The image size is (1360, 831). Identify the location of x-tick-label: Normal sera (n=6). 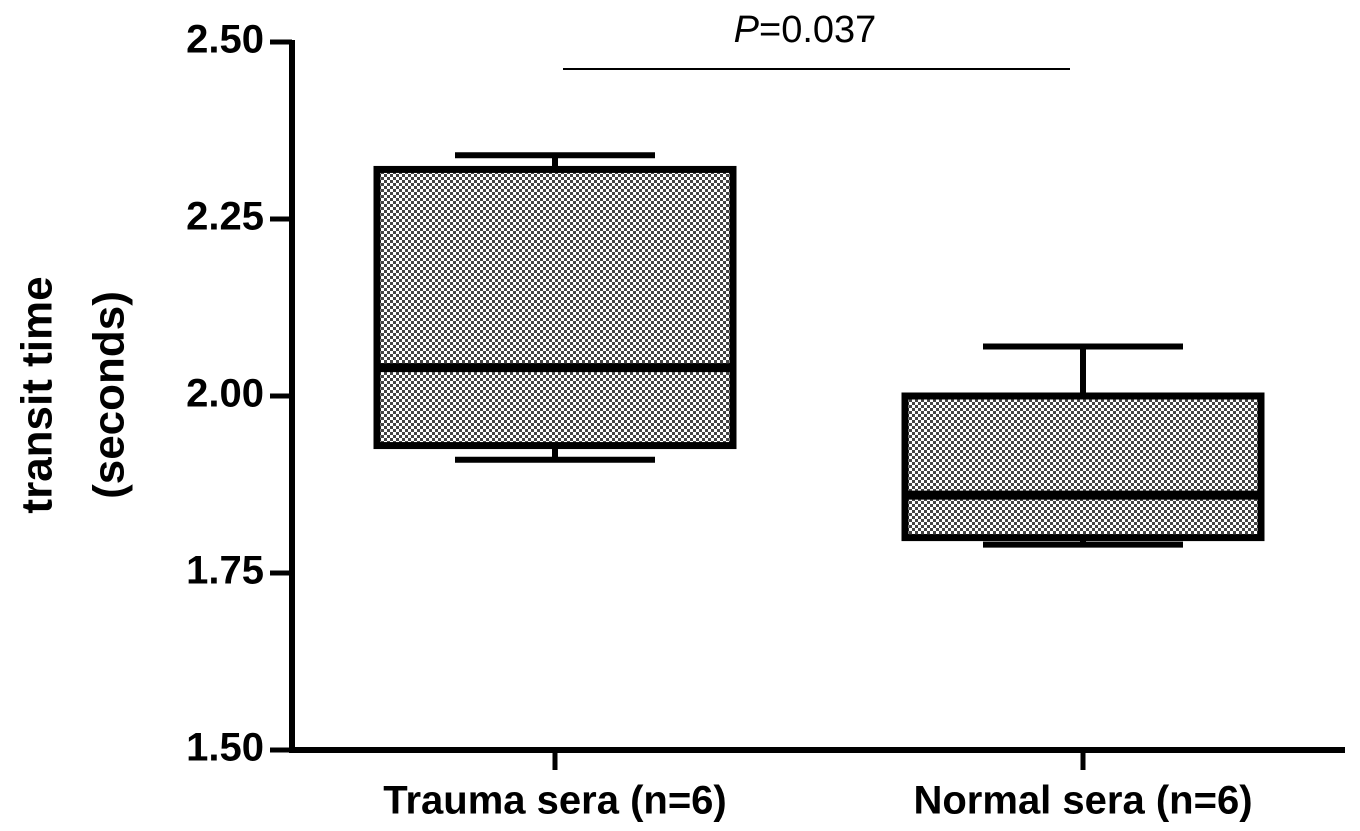
(1082, 801).